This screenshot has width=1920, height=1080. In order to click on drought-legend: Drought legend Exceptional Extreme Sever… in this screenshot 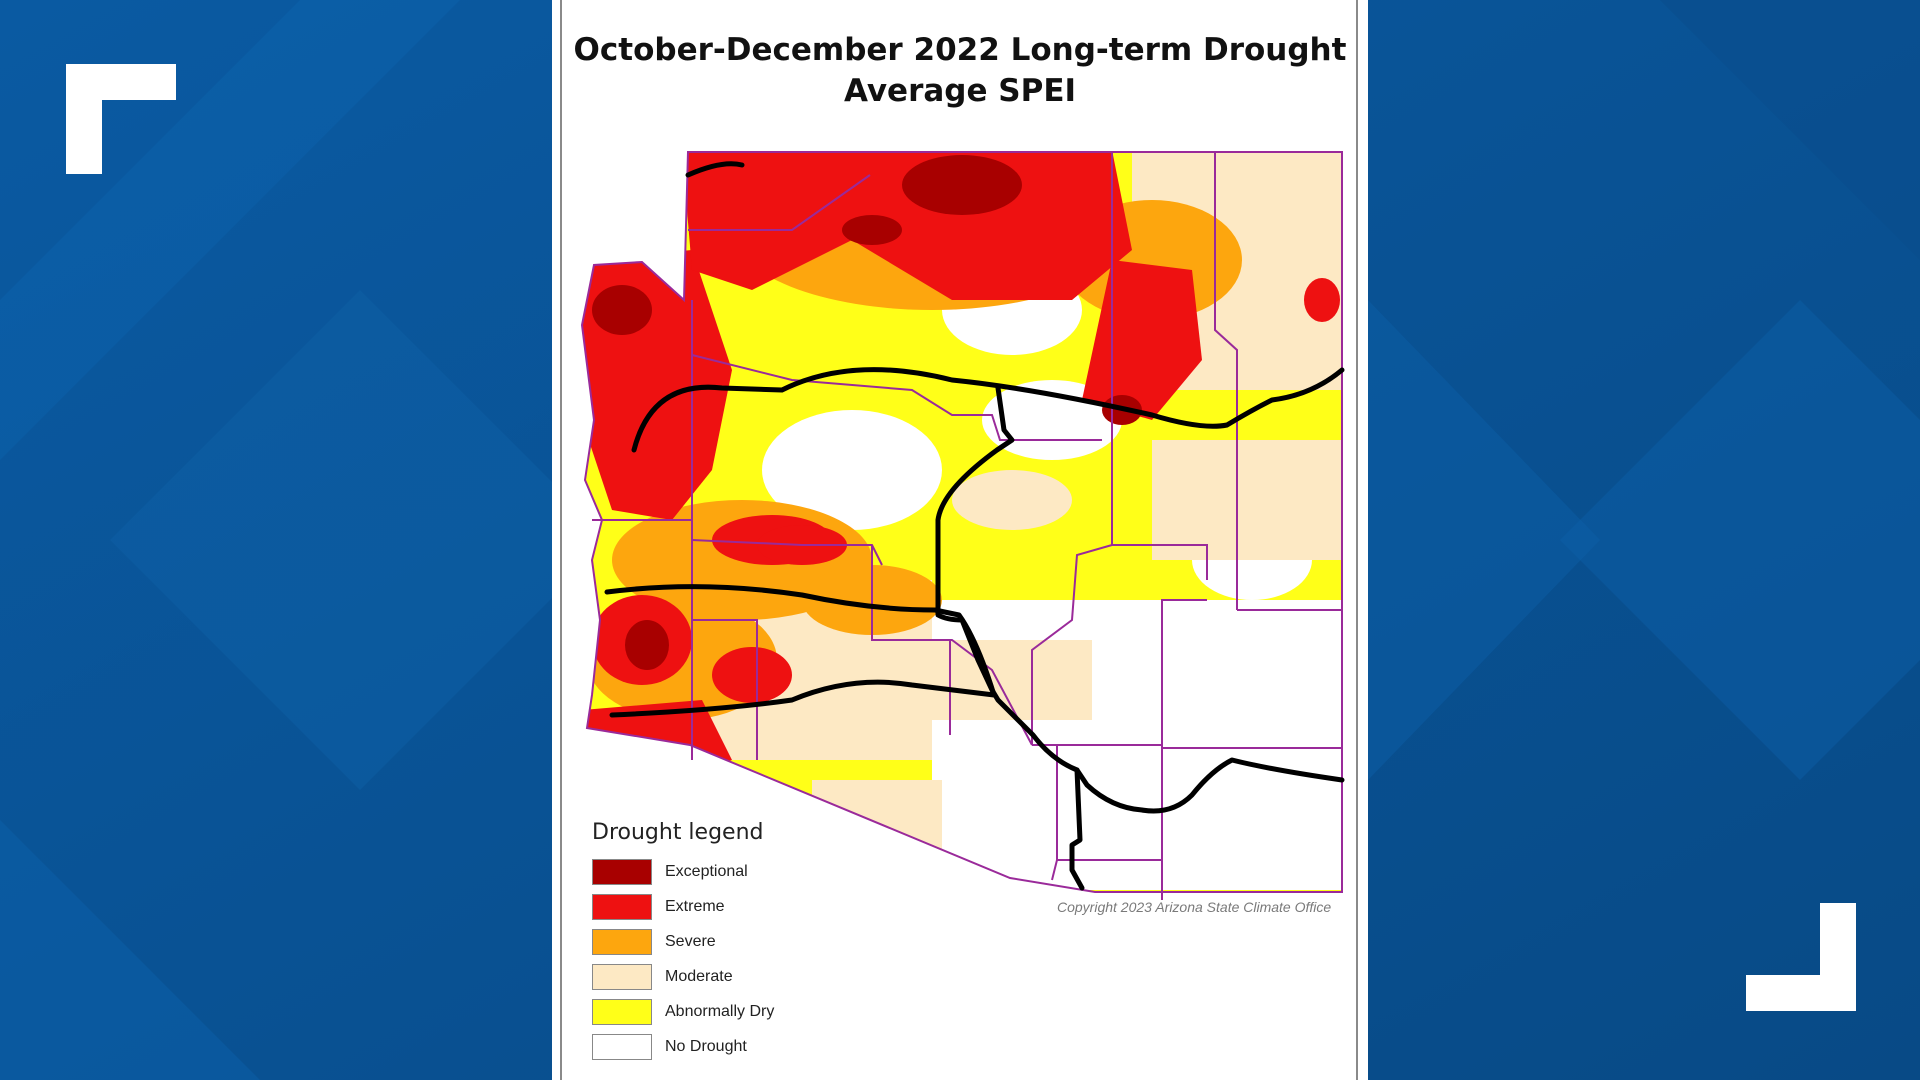, I will do `click(683, 944)`.